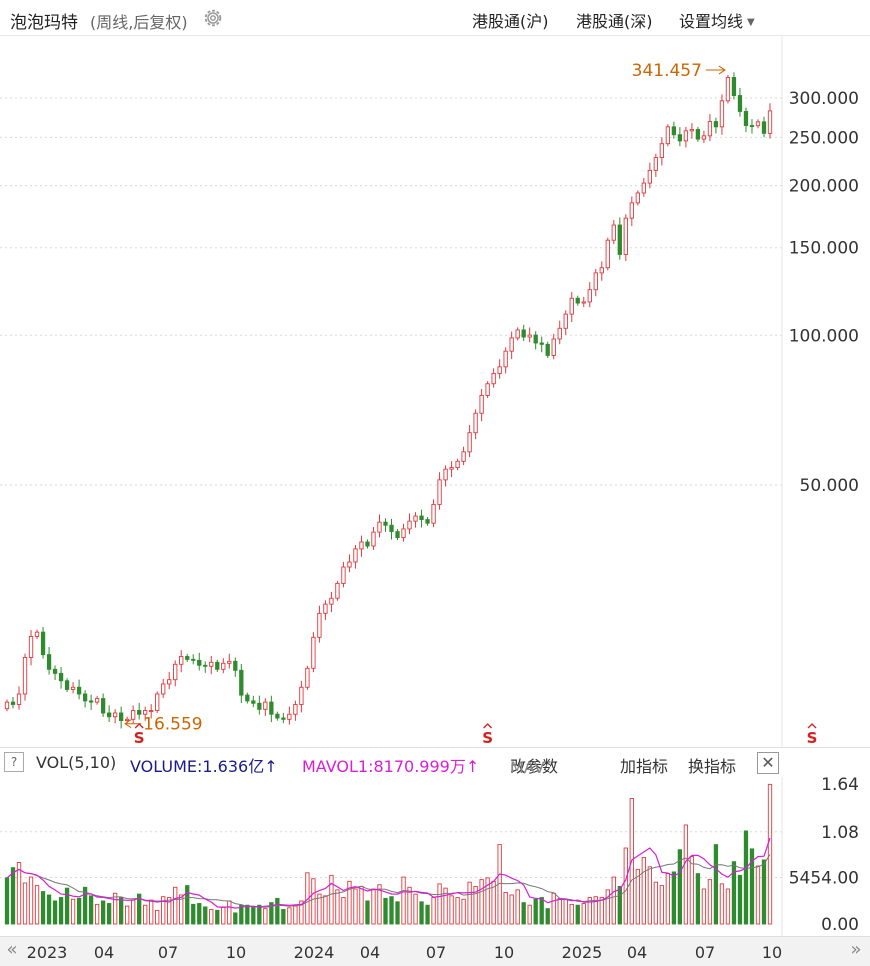 The height and width of the screenshot is (966, 870). Describe the element at coordinates (768, 763) in the screenshot. I see `close-icon: ✕` at that location.